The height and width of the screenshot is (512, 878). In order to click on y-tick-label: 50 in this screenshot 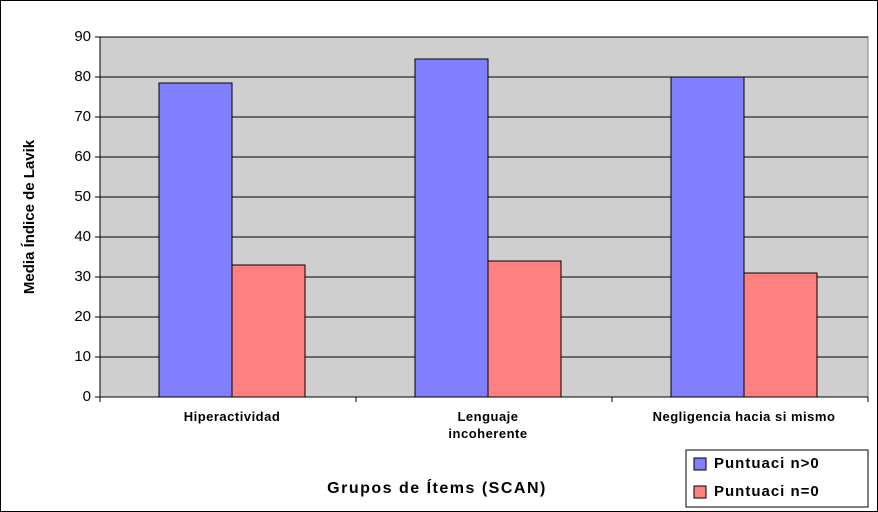, I will do `click(82, 196)`.